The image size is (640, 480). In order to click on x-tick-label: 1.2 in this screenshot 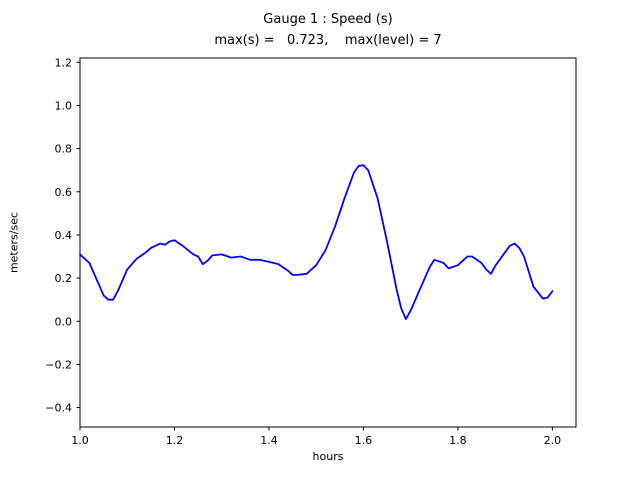, I will do `click(175, 440)`.